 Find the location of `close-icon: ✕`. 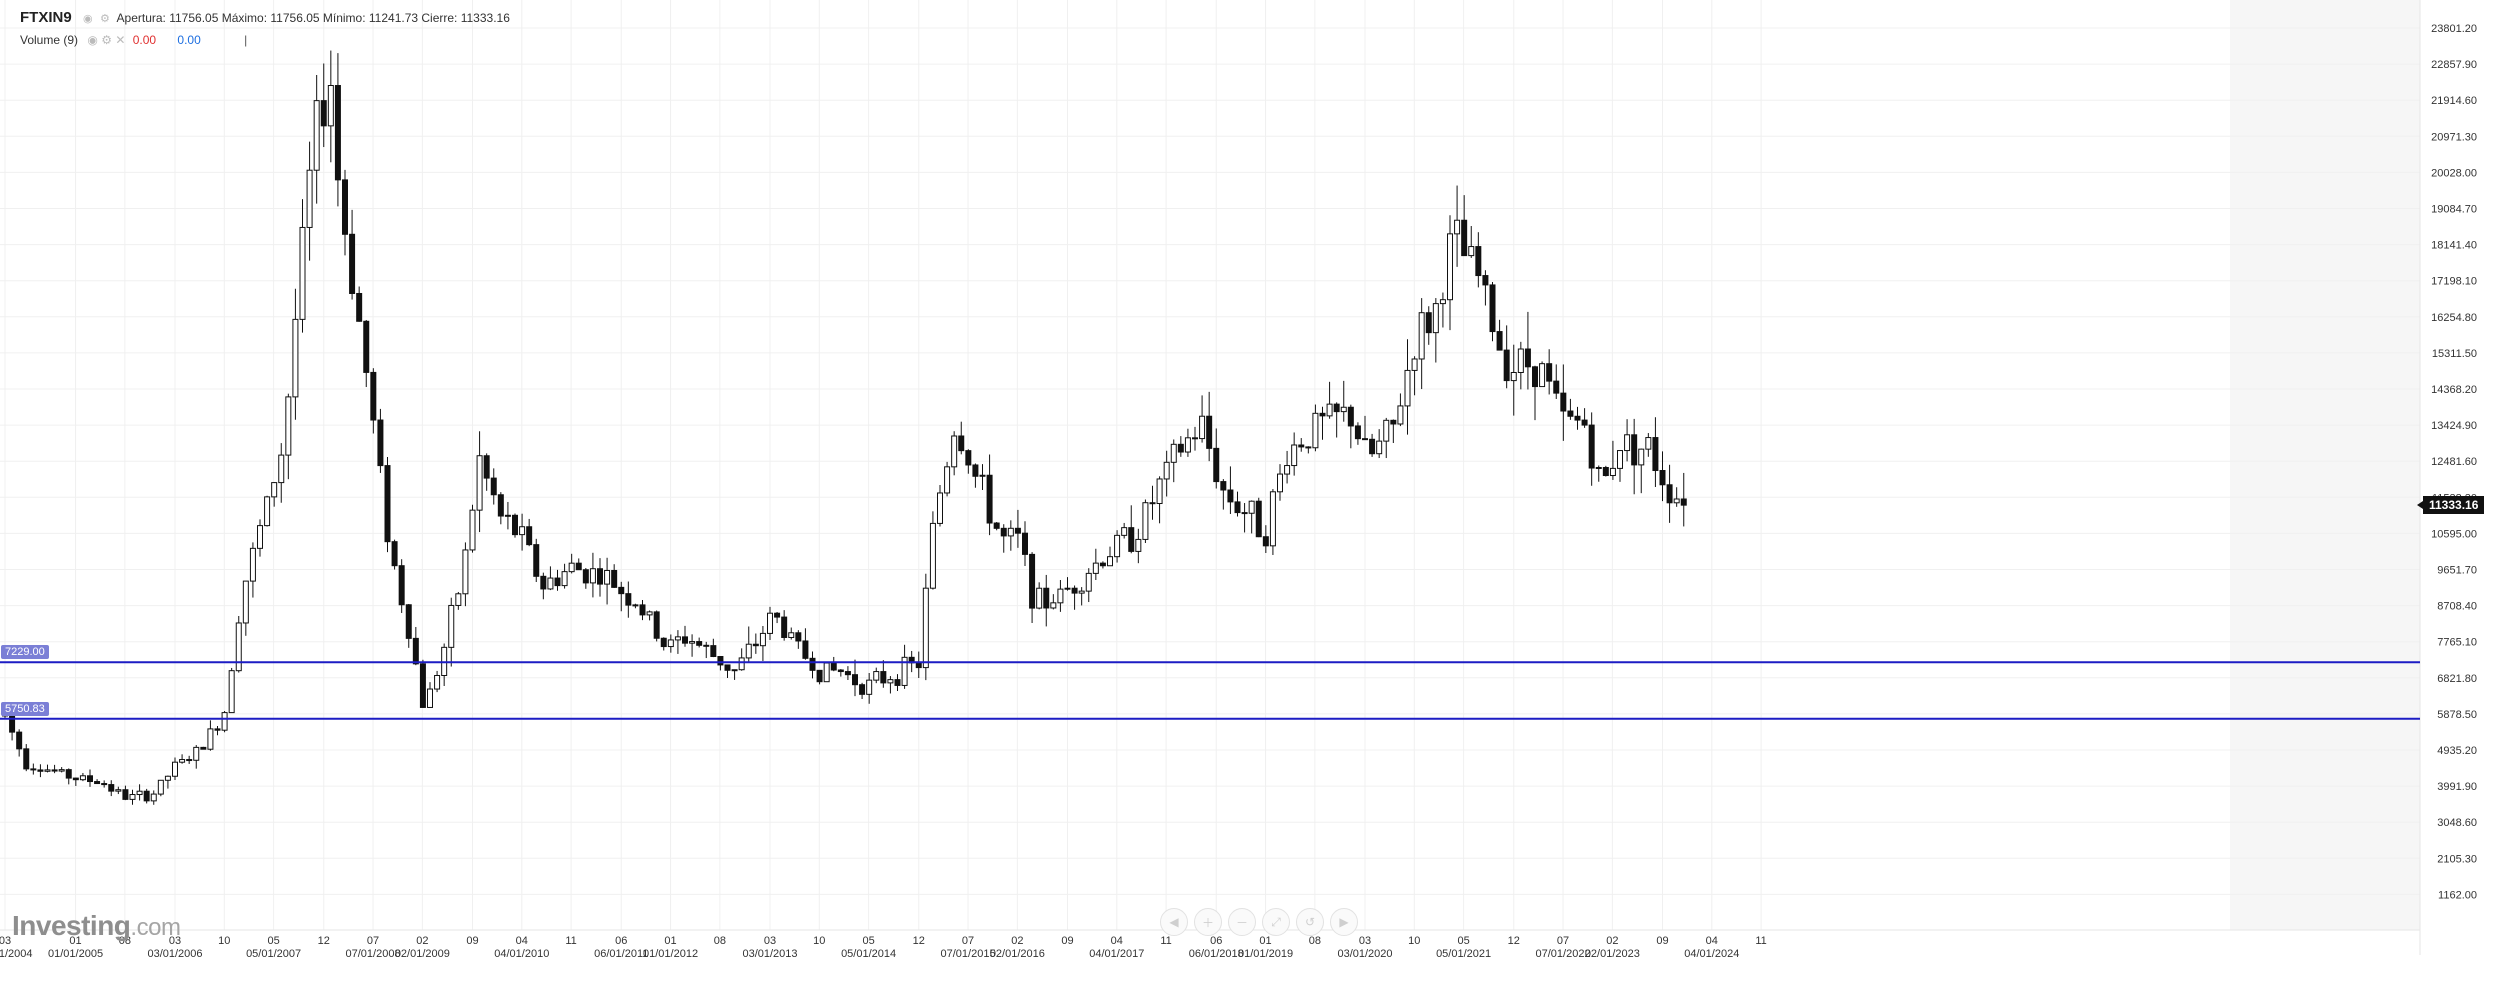

close-icon: ✕ is located at coordinates (120, 40).